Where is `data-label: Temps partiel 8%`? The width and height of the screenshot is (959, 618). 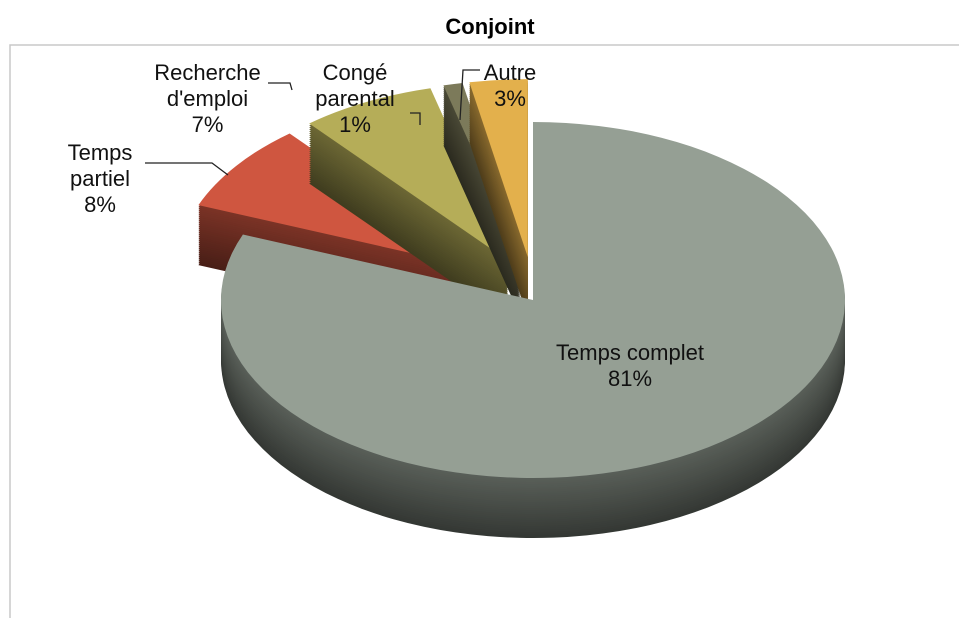 data-label: Temps partiel 8% is located at coordinates (100, 179).